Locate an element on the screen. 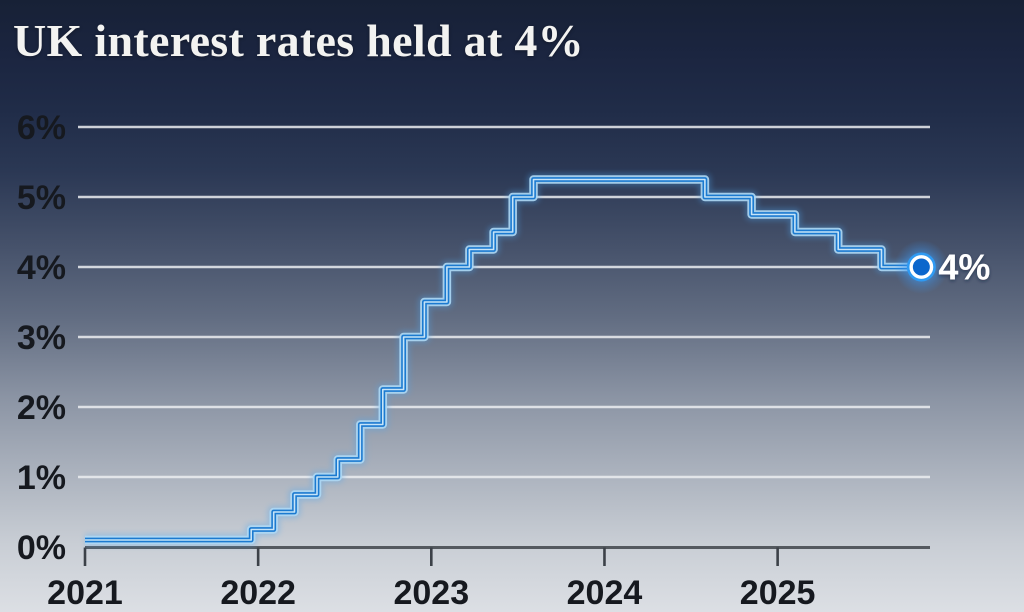  y-axis-label: 5% is located at coordinates (41, 198).